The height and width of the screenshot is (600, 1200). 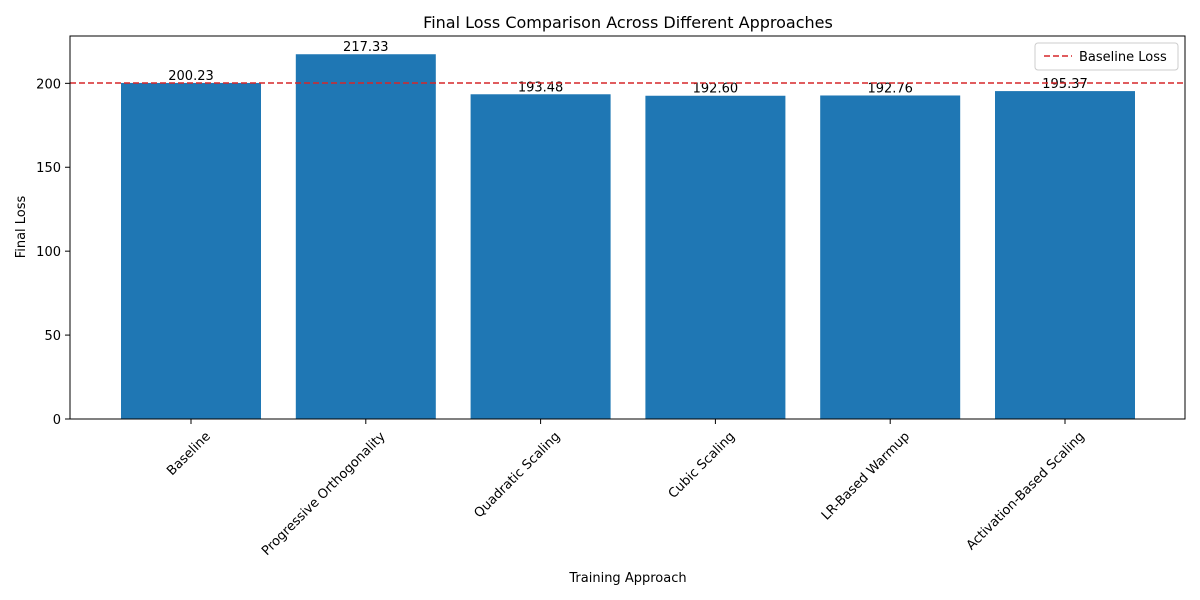 I want to click on x-tick-label-lr-based-warmup: LR-Based Warmup, so click(x=866, y=476).